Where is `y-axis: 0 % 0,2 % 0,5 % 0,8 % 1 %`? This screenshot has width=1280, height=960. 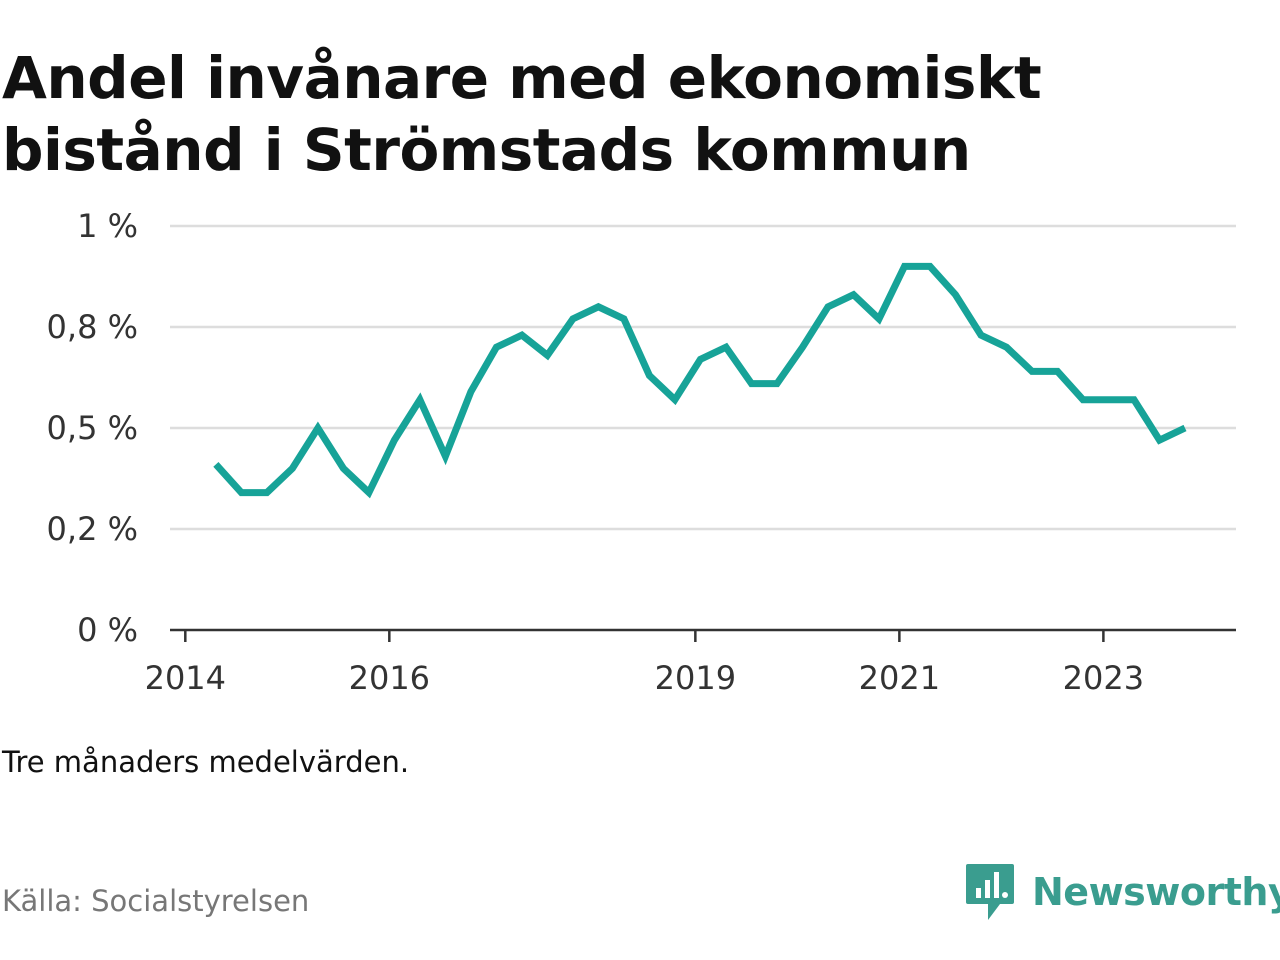
y-axis: 0 % 0,2 % 0,5 % 0,8 % 1 % is located at coordinates (92, 428).